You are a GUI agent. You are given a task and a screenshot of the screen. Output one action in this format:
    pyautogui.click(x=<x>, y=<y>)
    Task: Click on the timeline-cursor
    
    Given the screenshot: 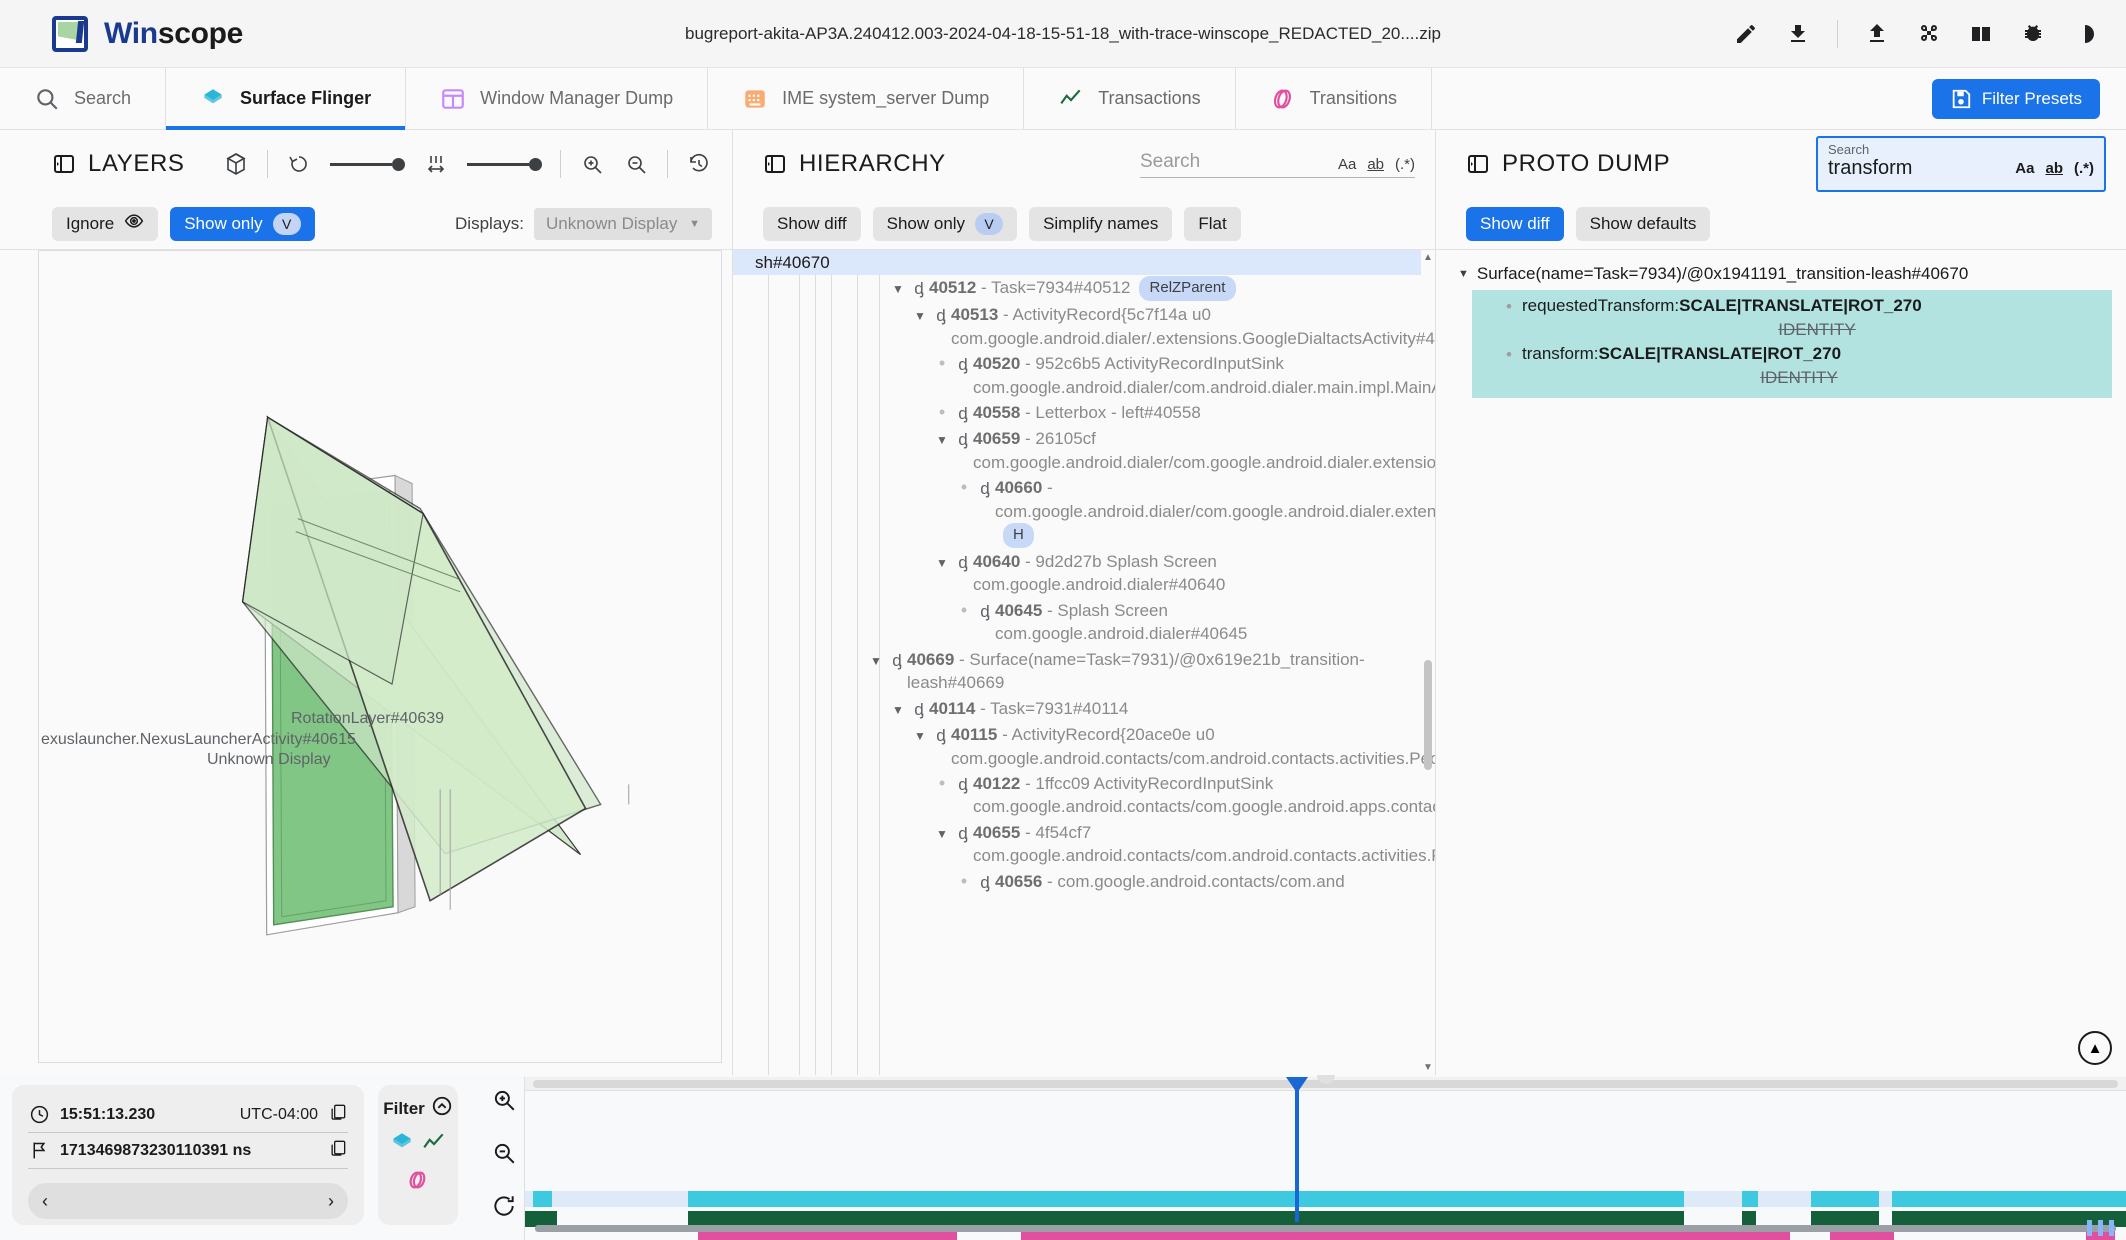 What is the action you would take?
    pyautogui.click(x=1296, y=1149)
    